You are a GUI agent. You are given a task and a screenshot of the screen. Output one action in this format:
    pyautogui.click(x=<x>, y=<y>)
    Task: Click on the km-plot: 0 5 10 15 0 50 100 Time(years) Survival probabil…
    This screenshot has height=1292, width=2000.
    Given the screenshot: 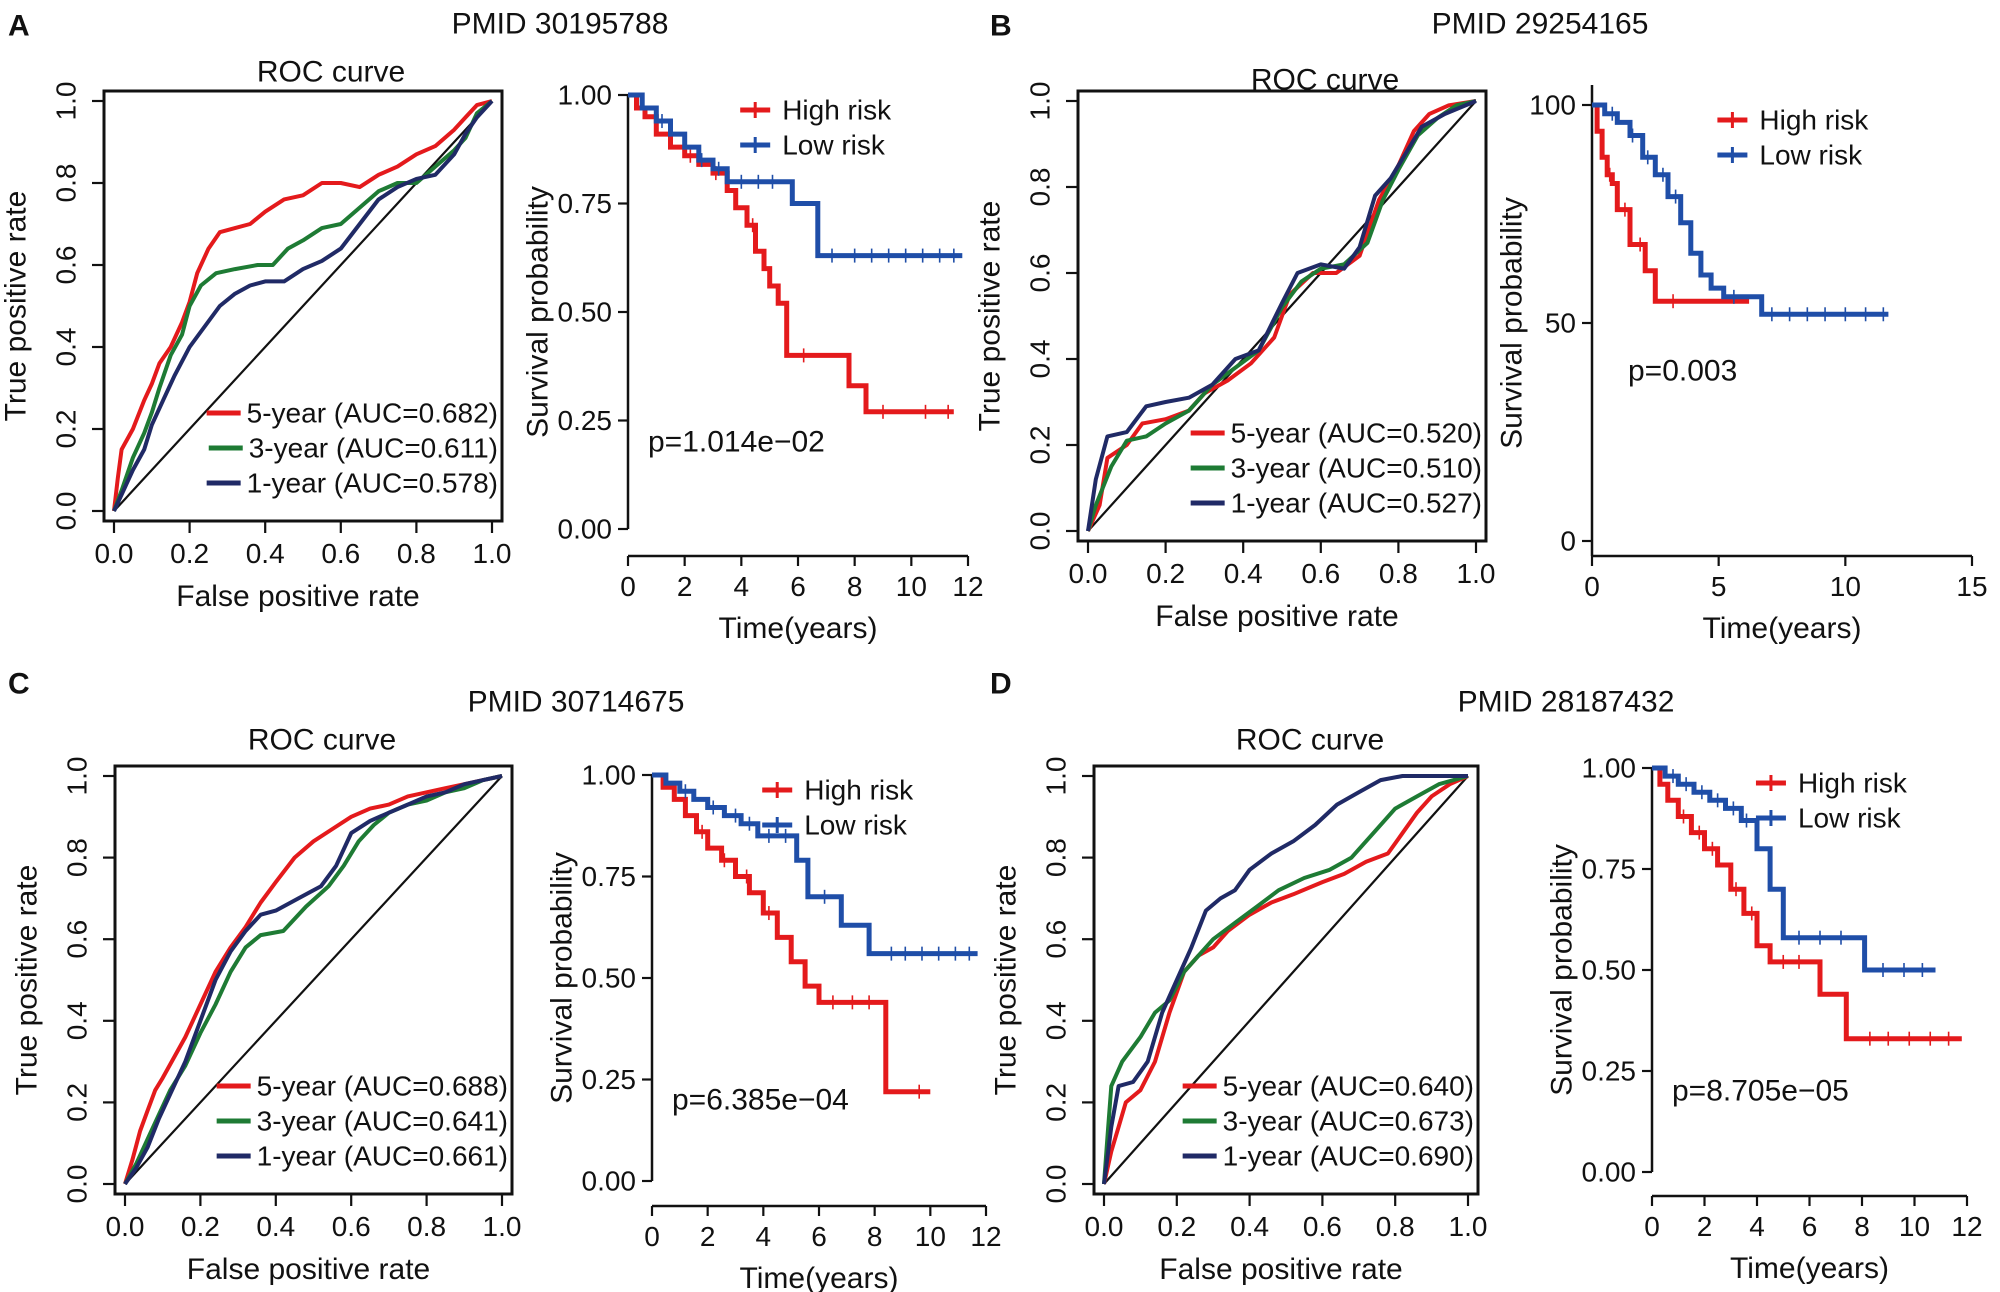 What is the action you would take?
    pyautogui.click(x=1742, y=365)
    